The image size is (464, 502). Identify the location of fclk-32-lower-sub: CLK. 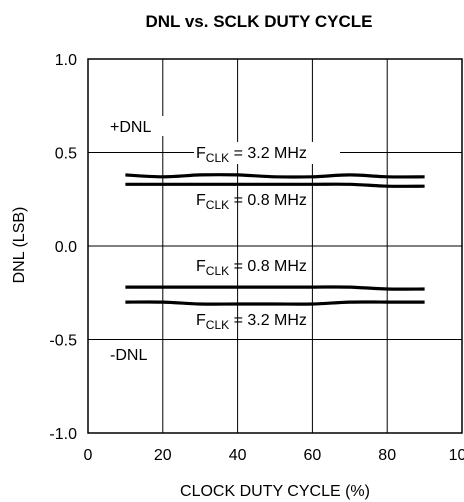
(217, 325).